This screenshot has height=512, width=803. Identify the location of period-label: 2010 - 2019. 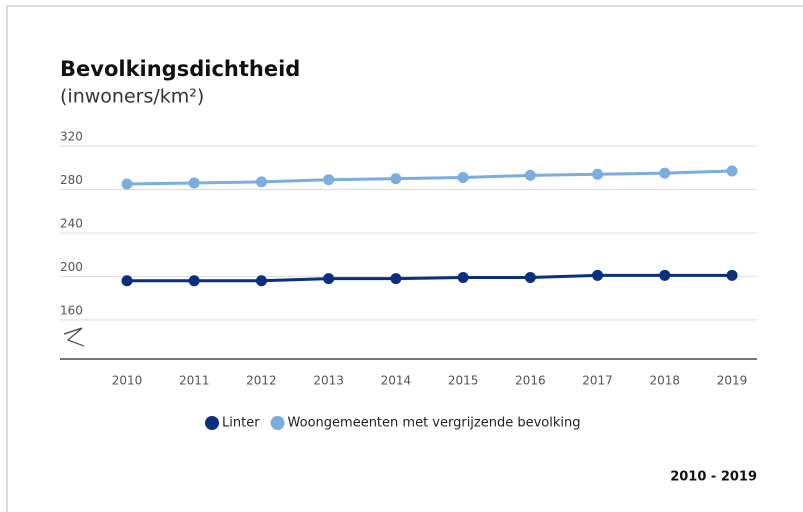
(713, 477).